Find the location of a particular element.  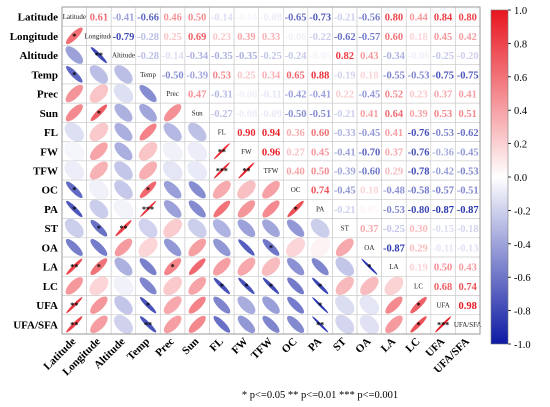

coefficient-label: -0.34 is located at coordinates (197, 56).